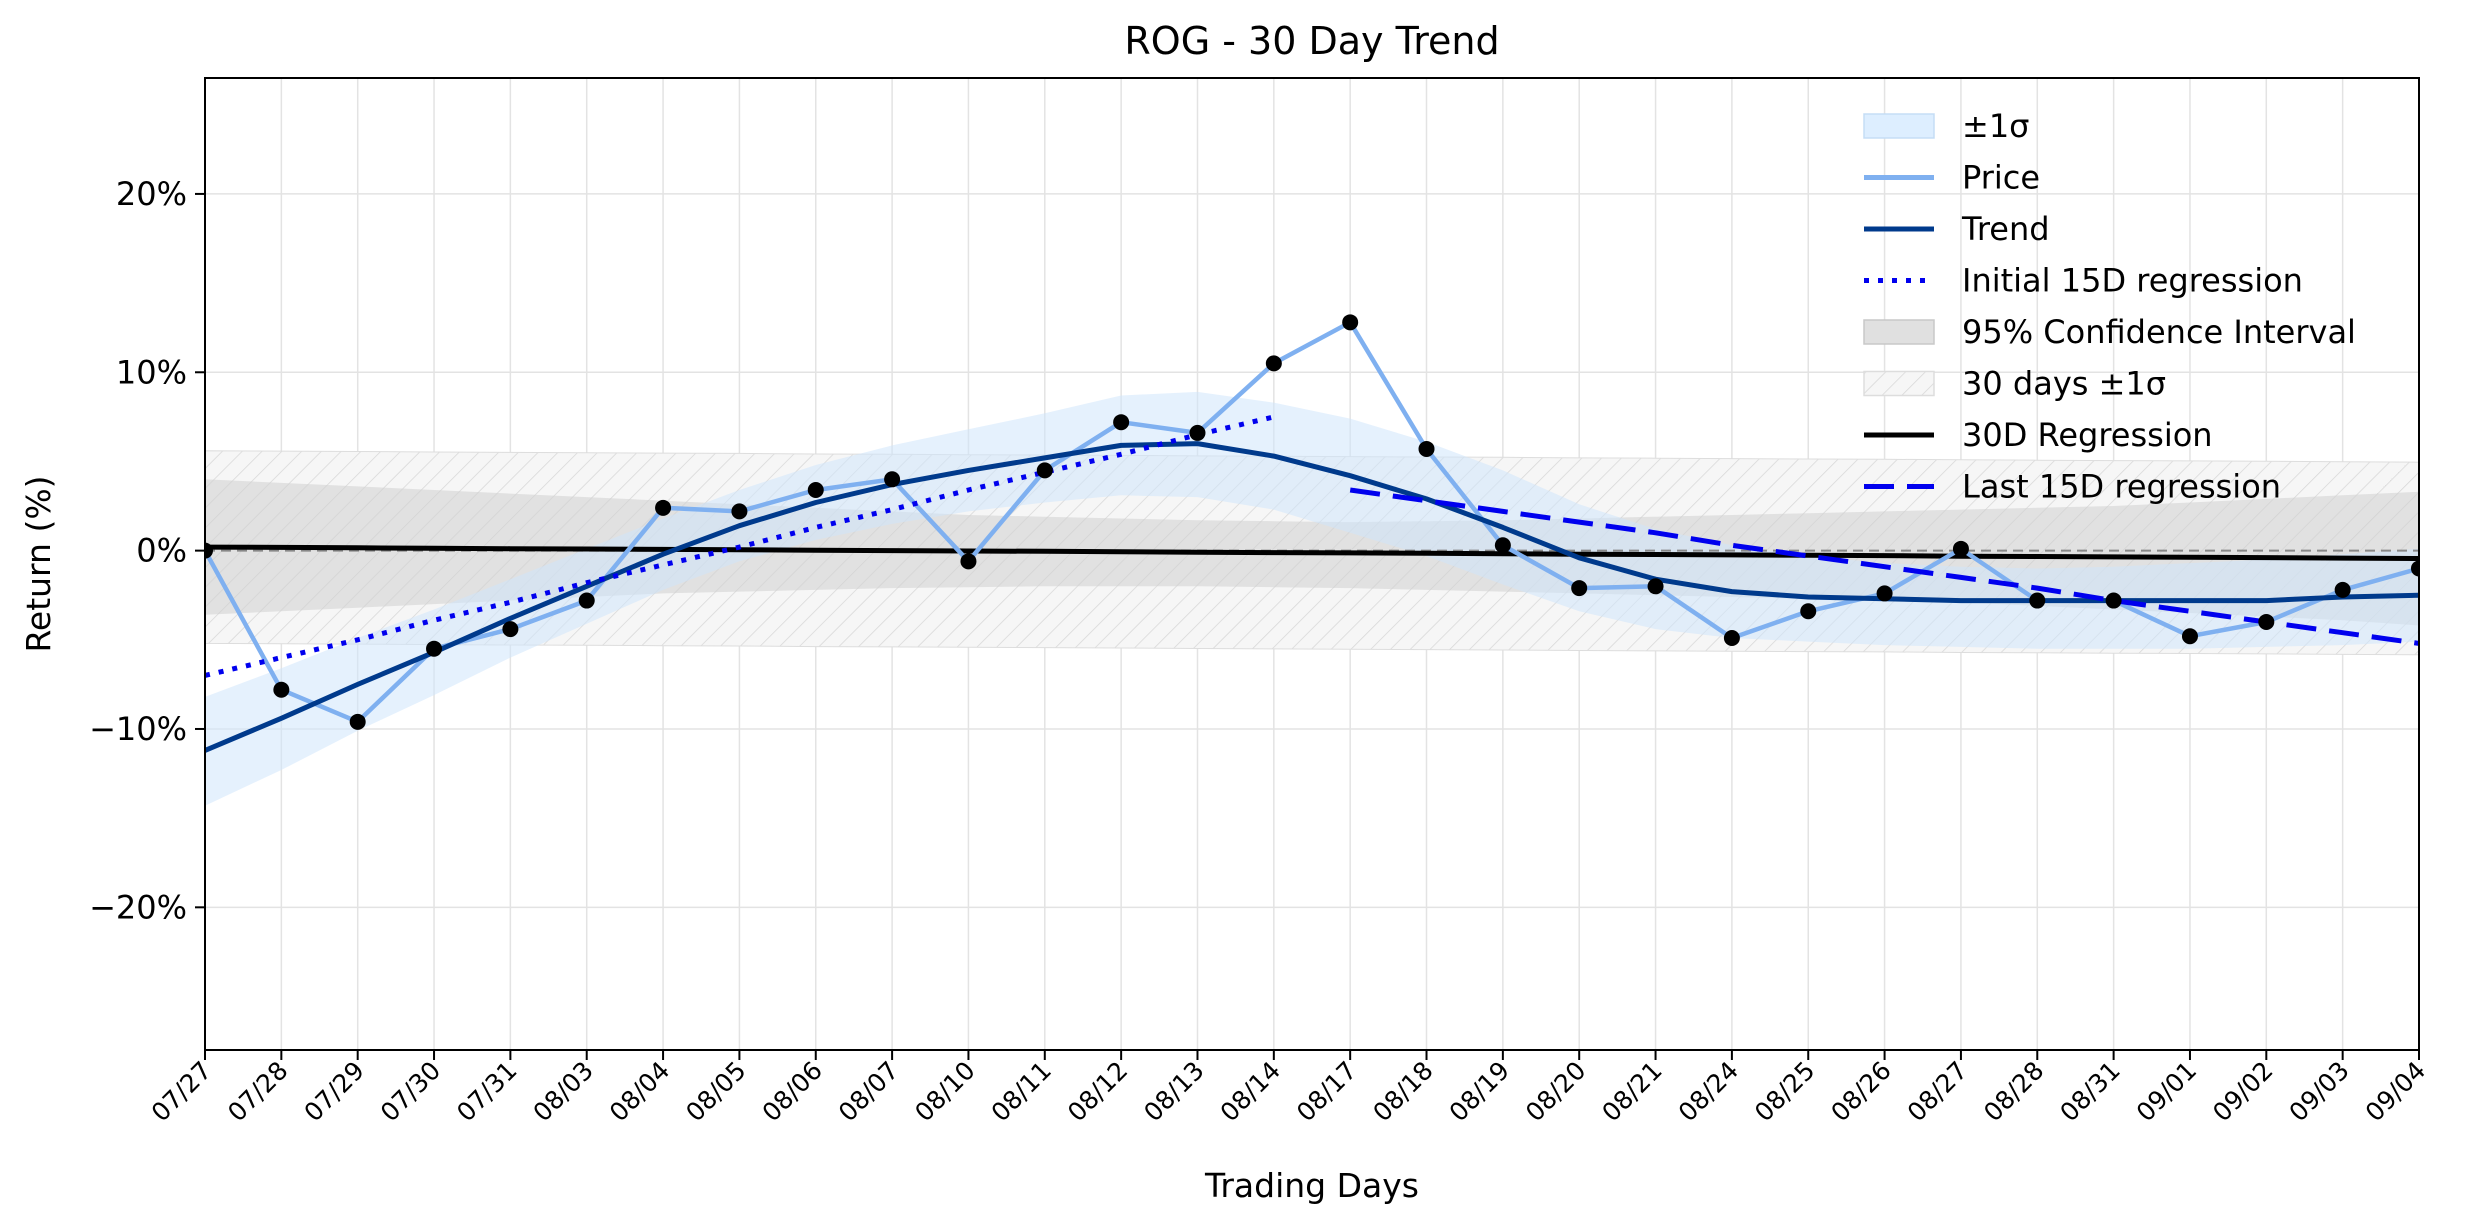 This screenshot has height=1224, width=2474. What do you see at coordinates (1995, 126) in the screenshot?
I see `legend-label: ±1σ` at bounding box center [1995, 126].